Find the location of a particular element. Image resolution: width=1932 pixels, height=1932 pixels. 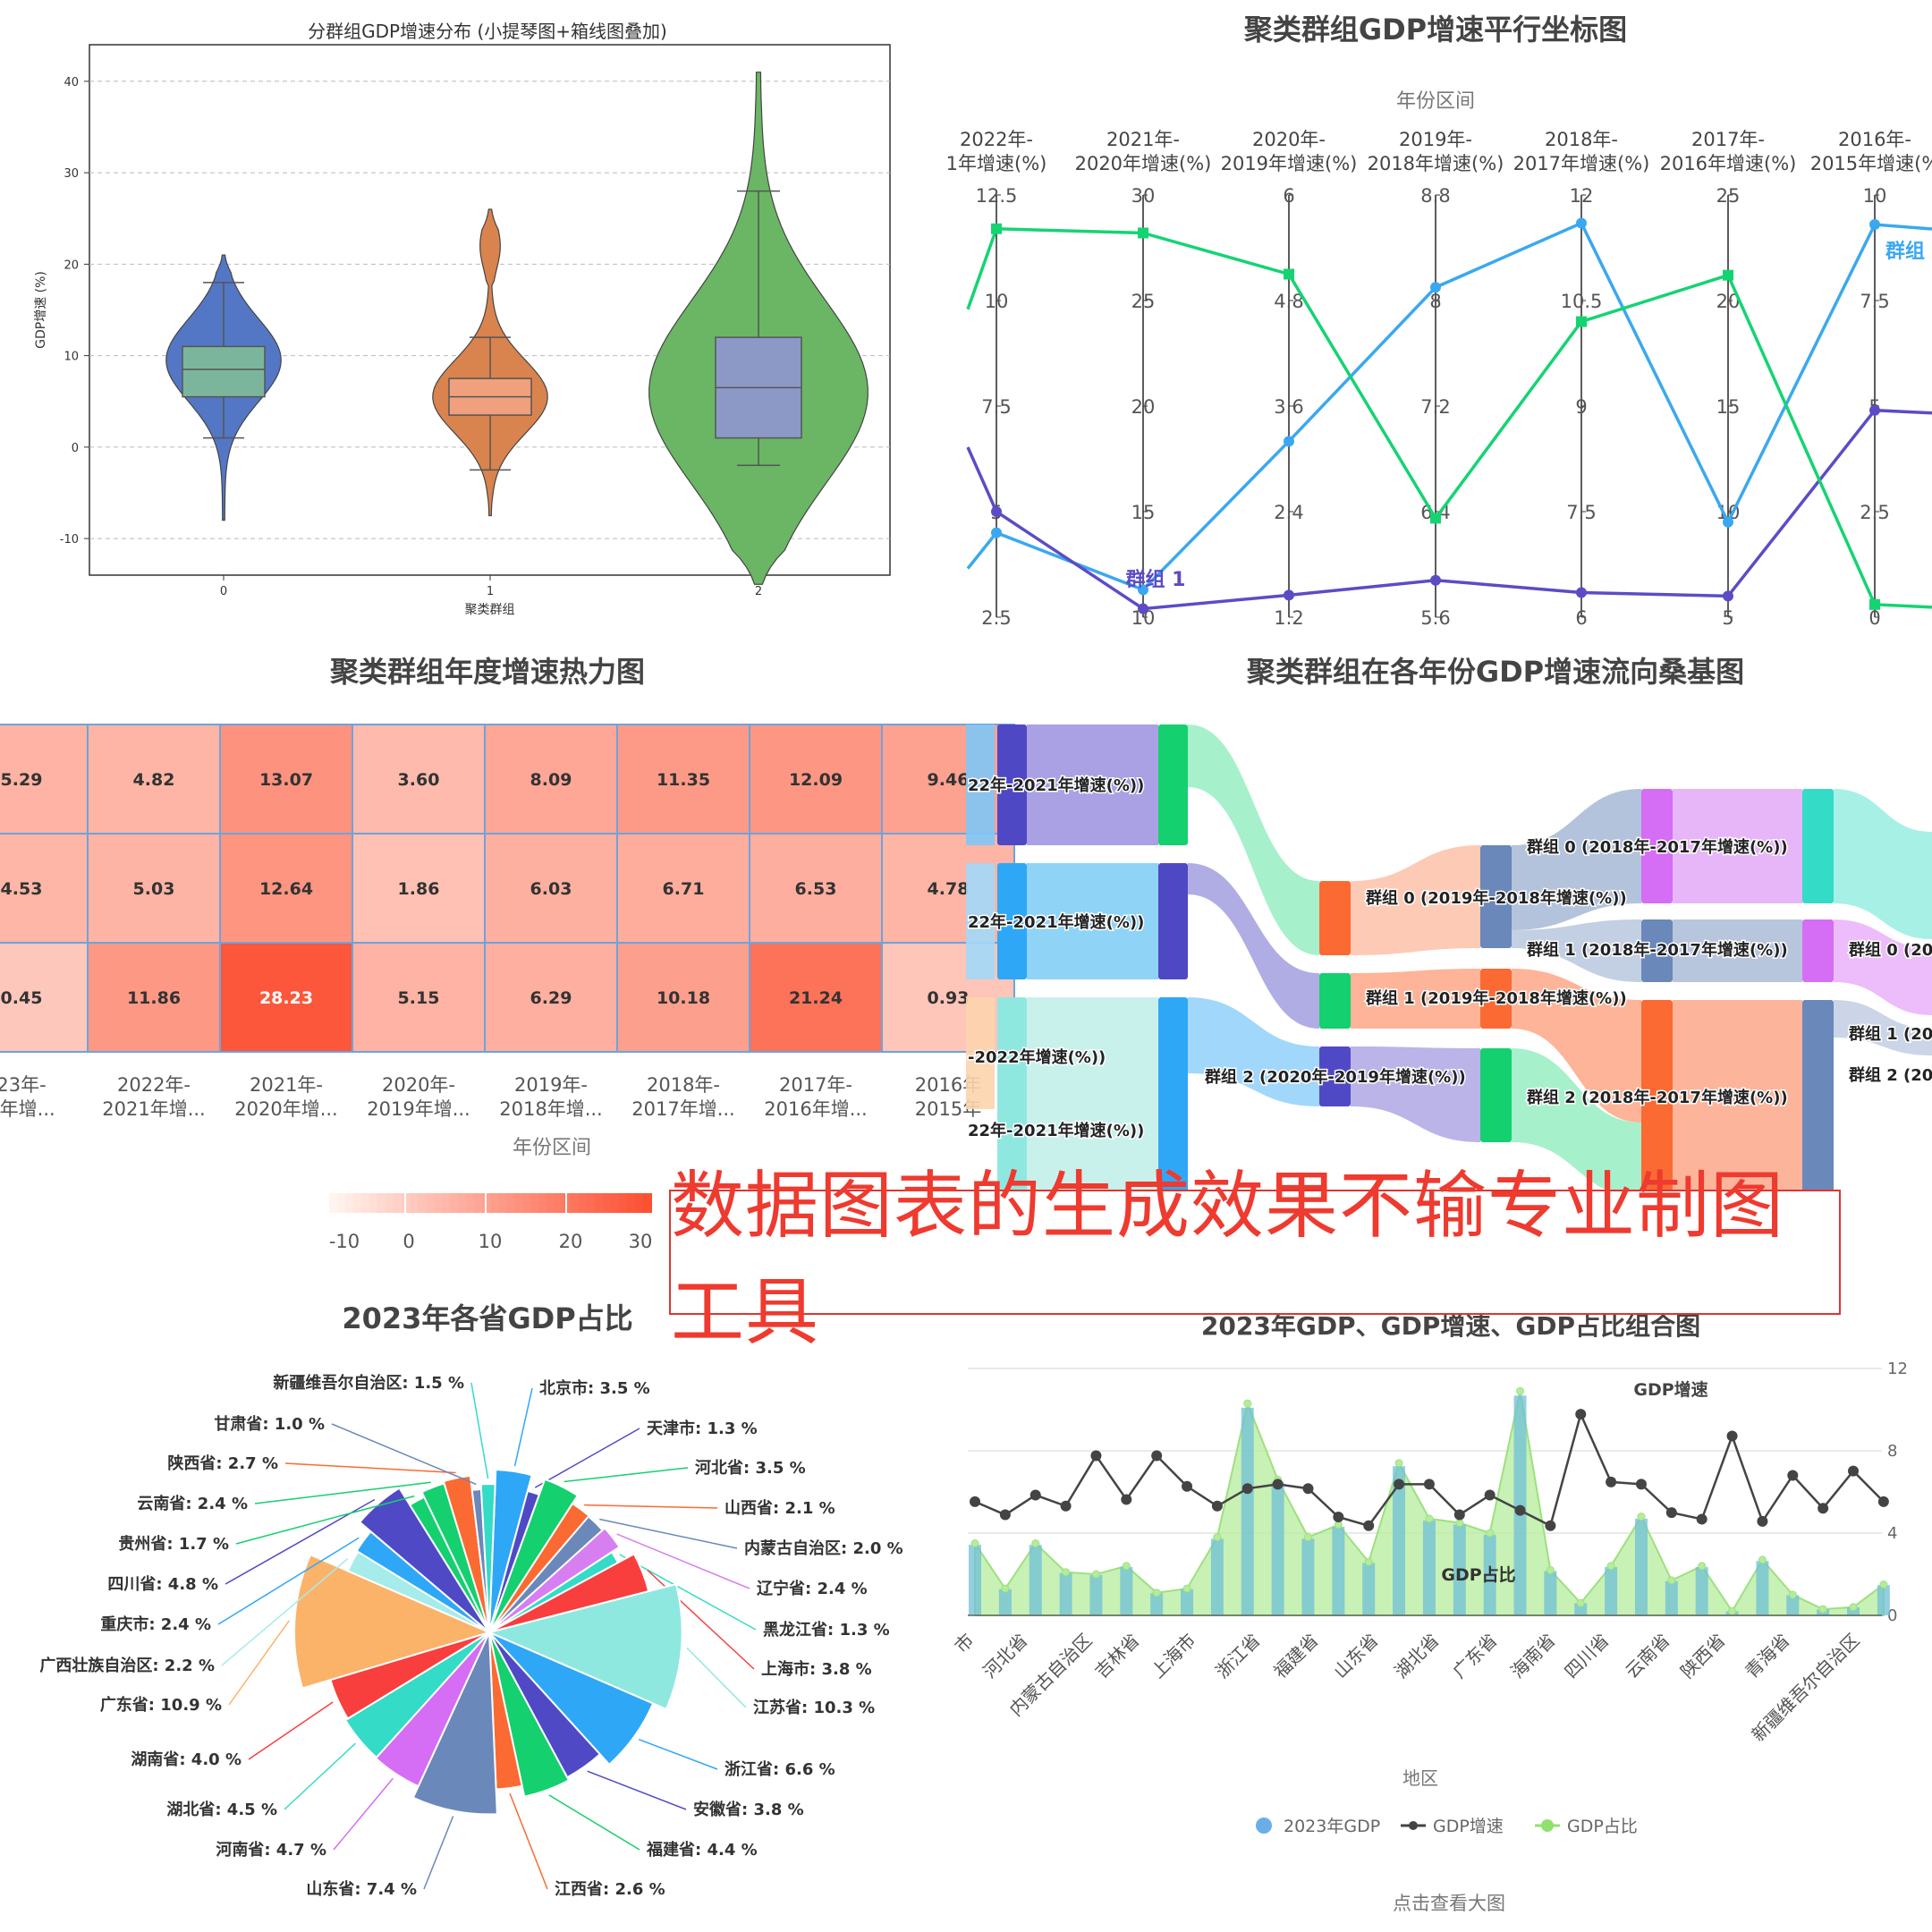

parallel-axis-label: 2019年- is located at coordinates (1435, 139).